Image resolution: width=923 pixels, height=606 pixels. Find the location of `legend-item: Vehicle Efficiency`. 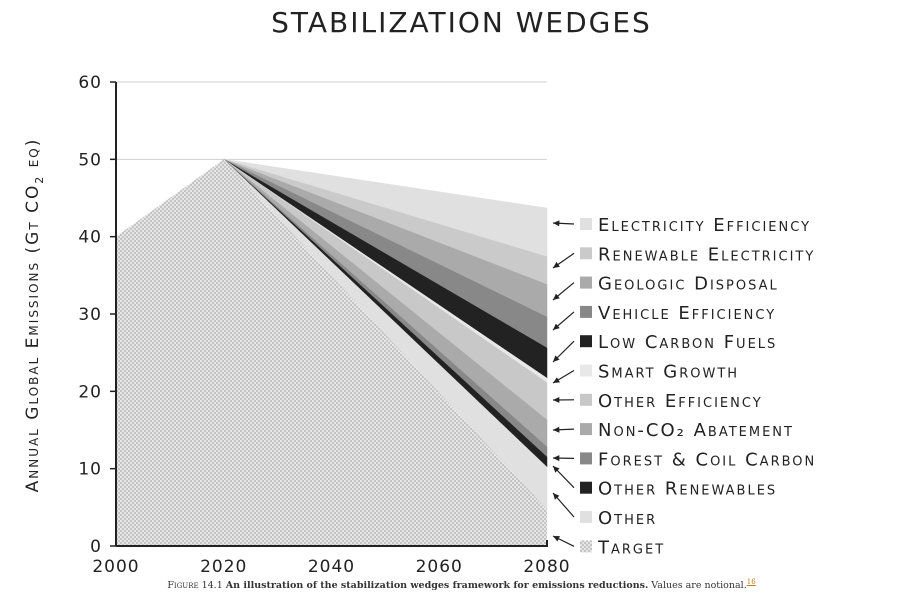

legend-item: Vehicle Efficiency is located at coordinates (664, 317).